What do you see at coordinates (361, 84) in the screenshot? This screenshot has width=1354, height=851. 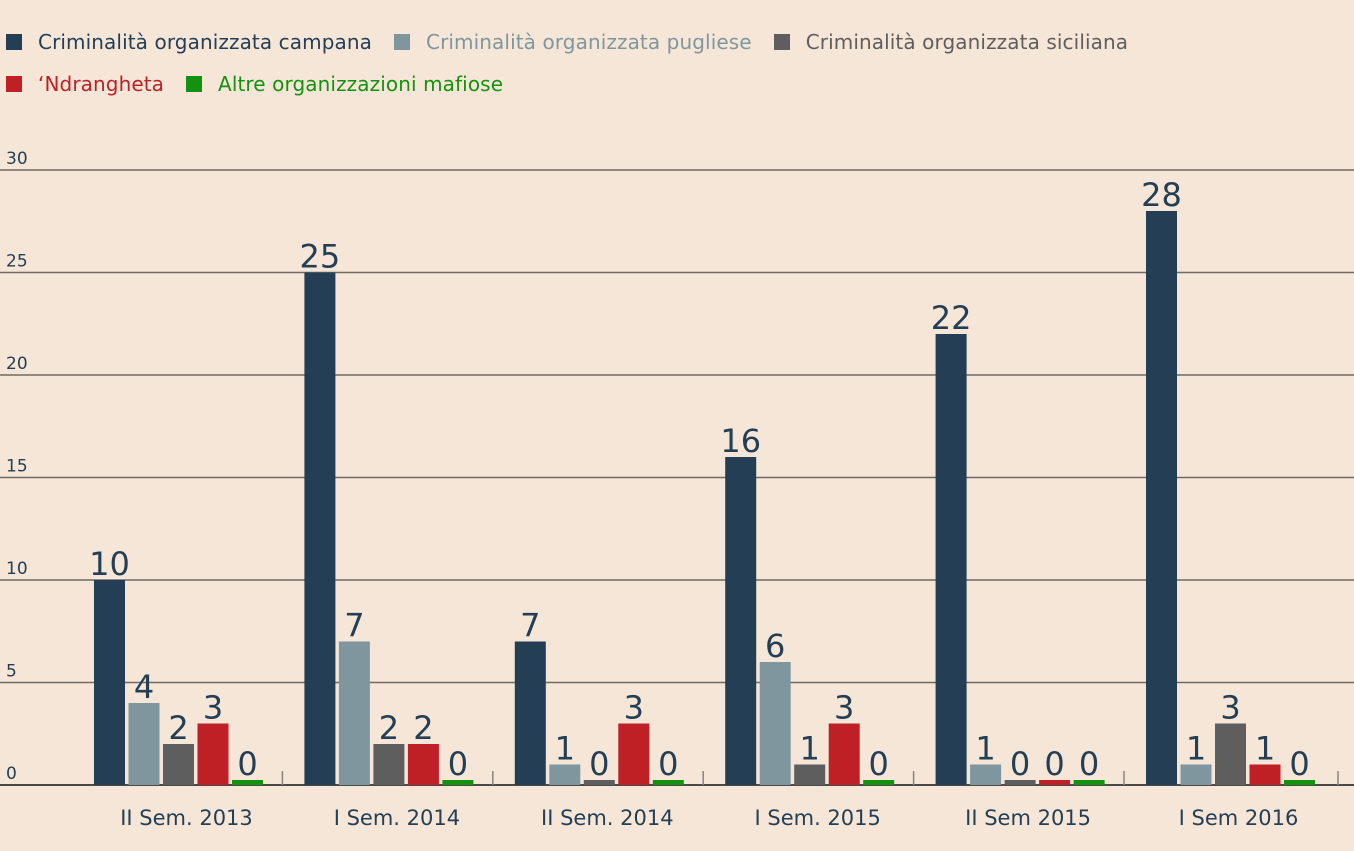 I see `legend-label-altre: Altre organizzazioni mafiose` at bounding box center [361, 84].